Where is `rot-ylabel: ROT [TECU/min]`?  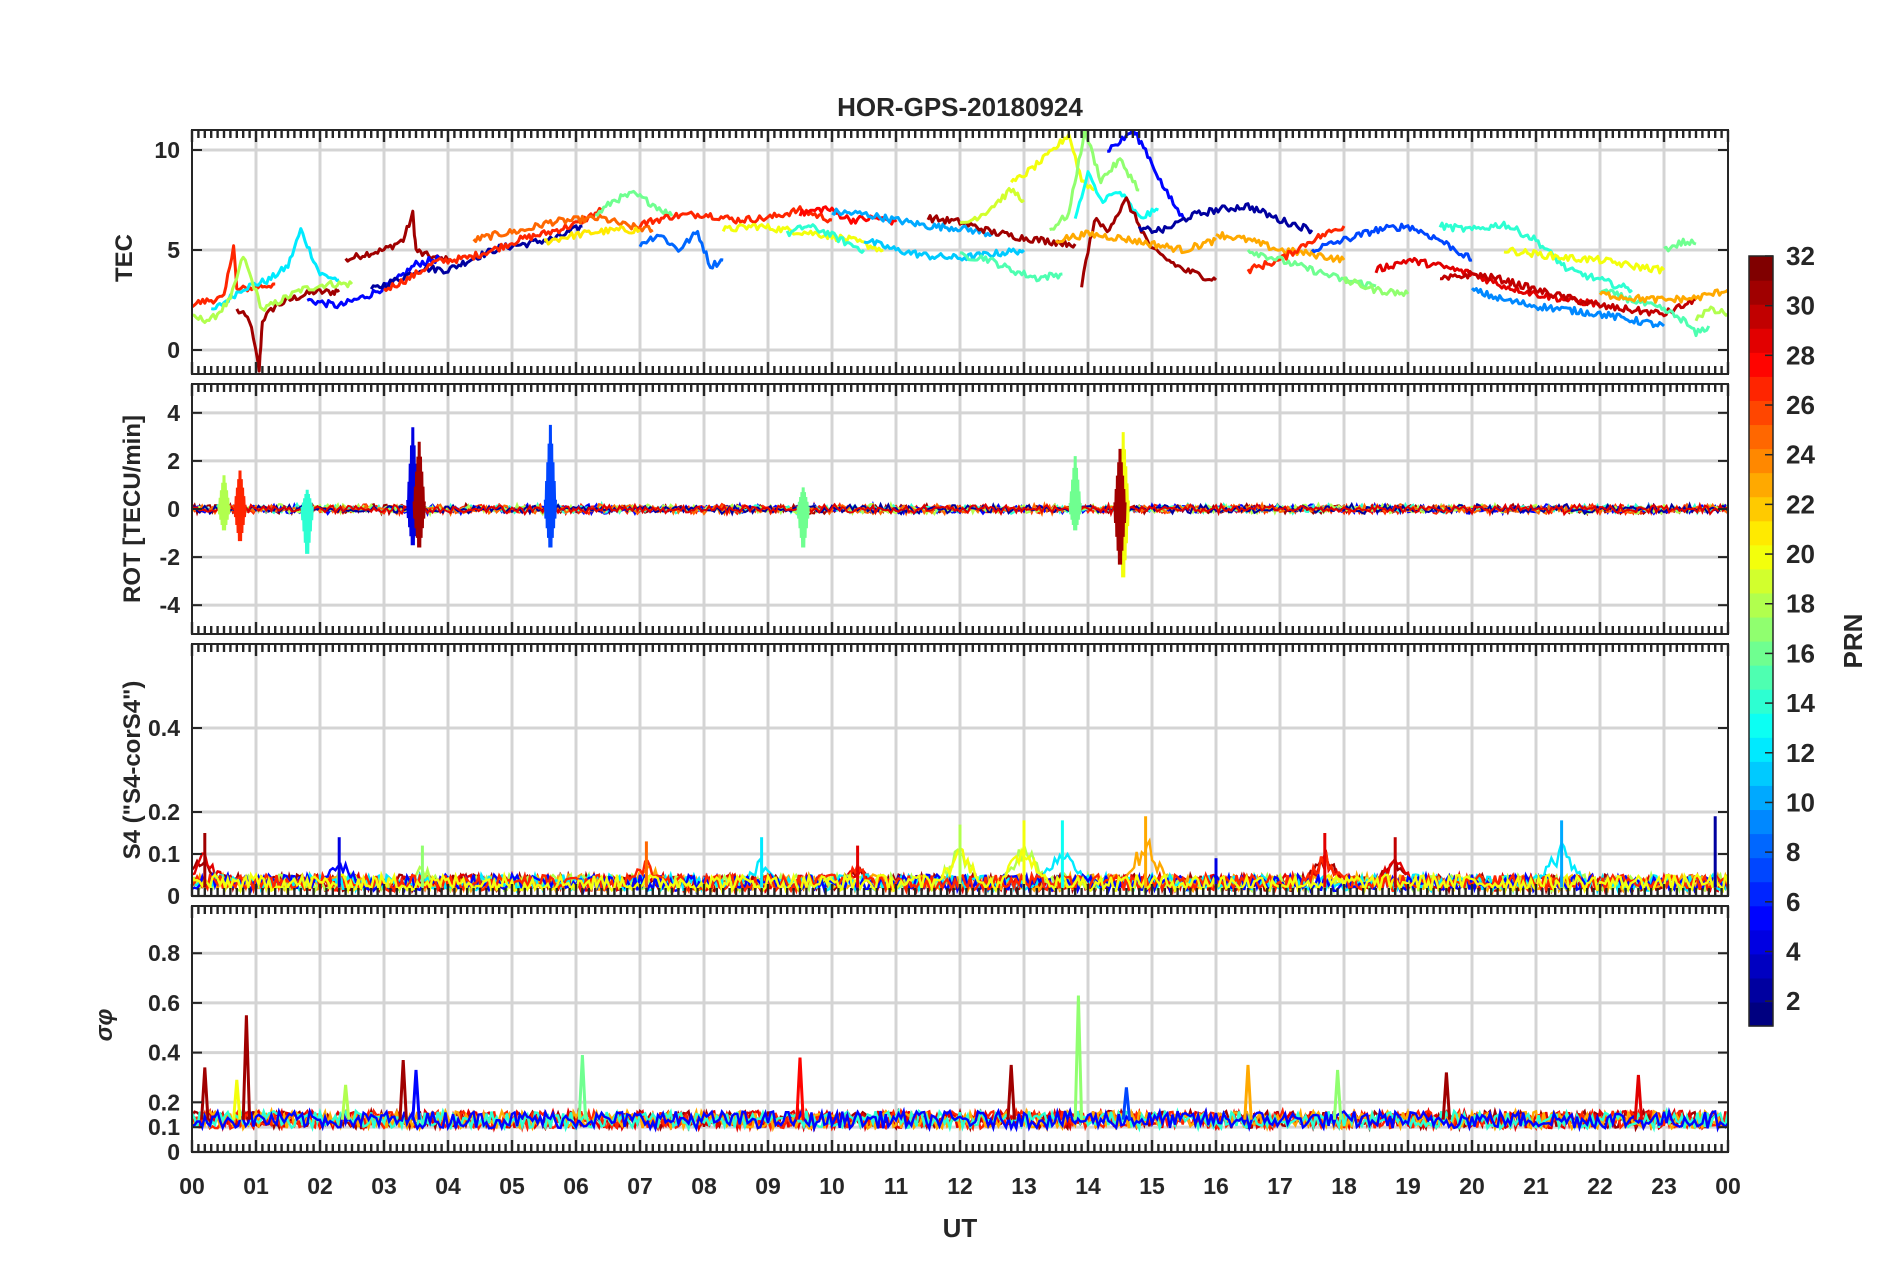
rot-ylabel: ROT [TECU/min] is located at coordinates (132, 509).